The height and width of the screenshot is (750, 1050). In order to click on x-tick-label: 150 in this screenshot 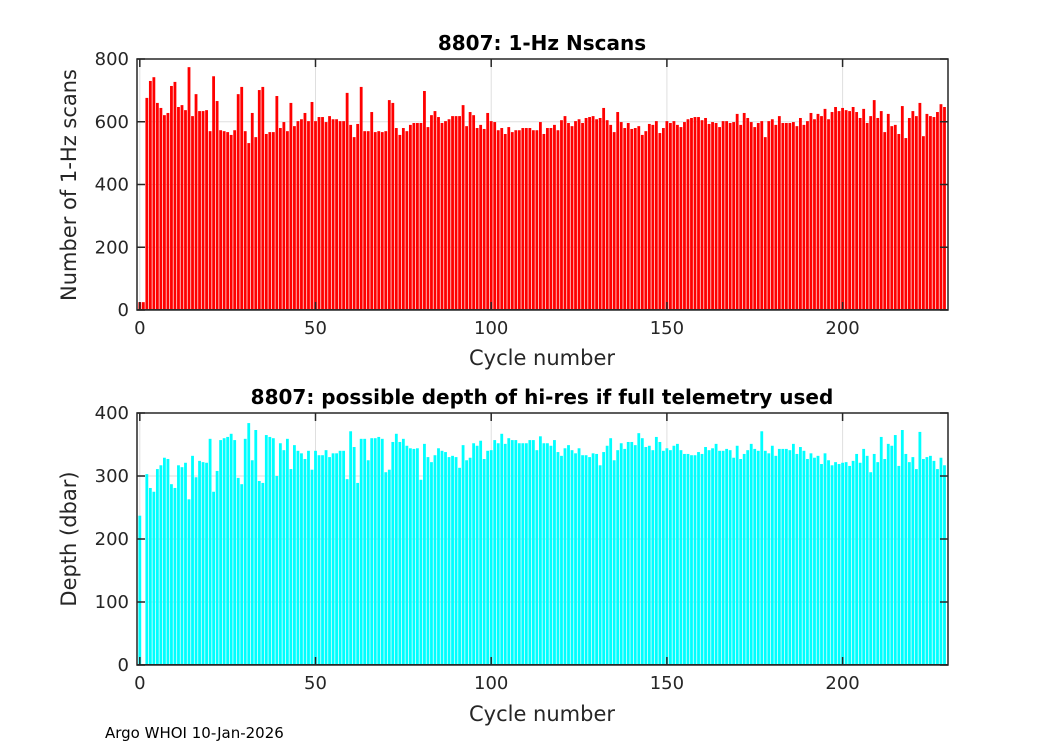, I will do `click(667, 683)`.